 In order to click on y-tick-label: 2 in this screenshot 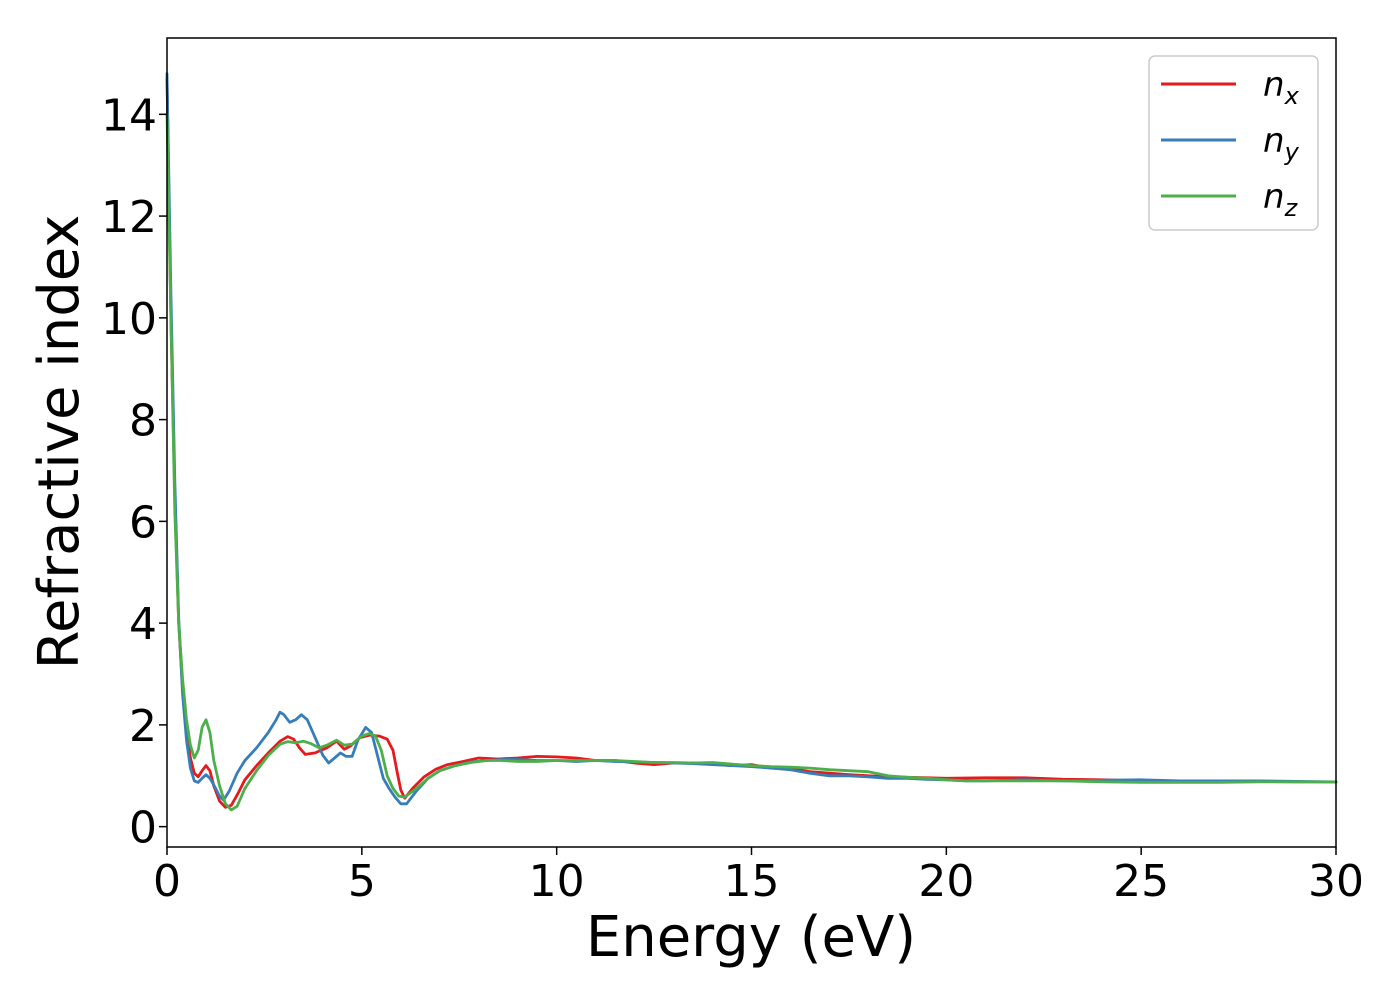, I will do `click(143, 726)`.